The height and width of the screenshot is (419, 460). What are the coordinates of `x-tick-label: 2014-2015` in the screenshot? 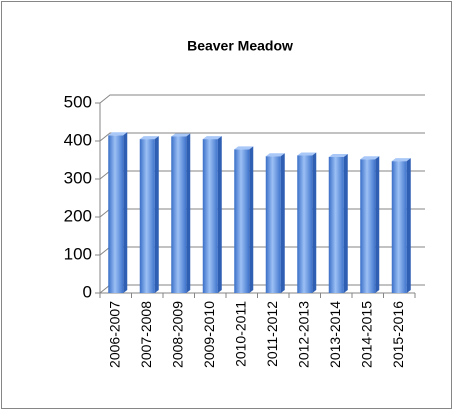 It's located at (366, 334).